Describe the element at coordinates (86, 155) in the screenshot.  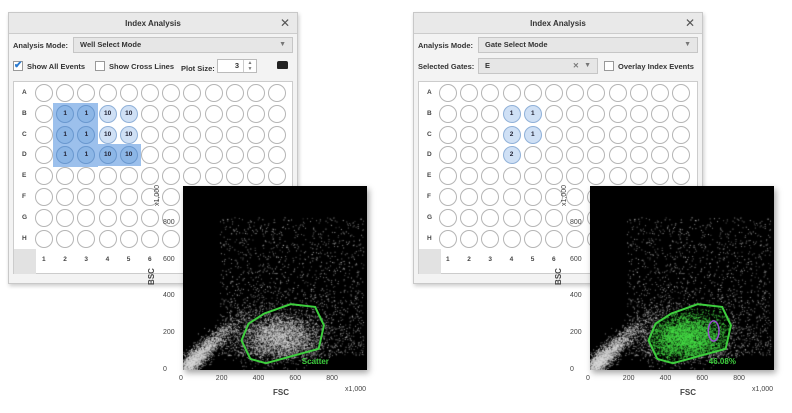
I see `well-D3: 1` at that location.